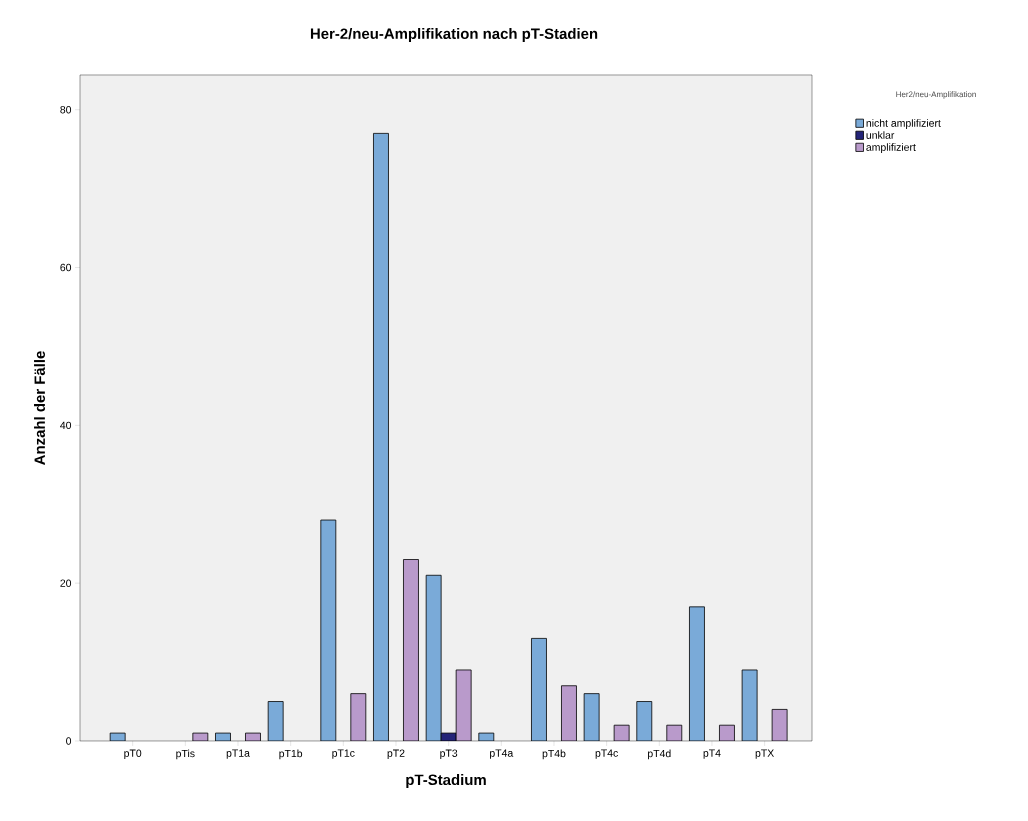  I want to click on x-tick-label: pT0, so click(133, 754).